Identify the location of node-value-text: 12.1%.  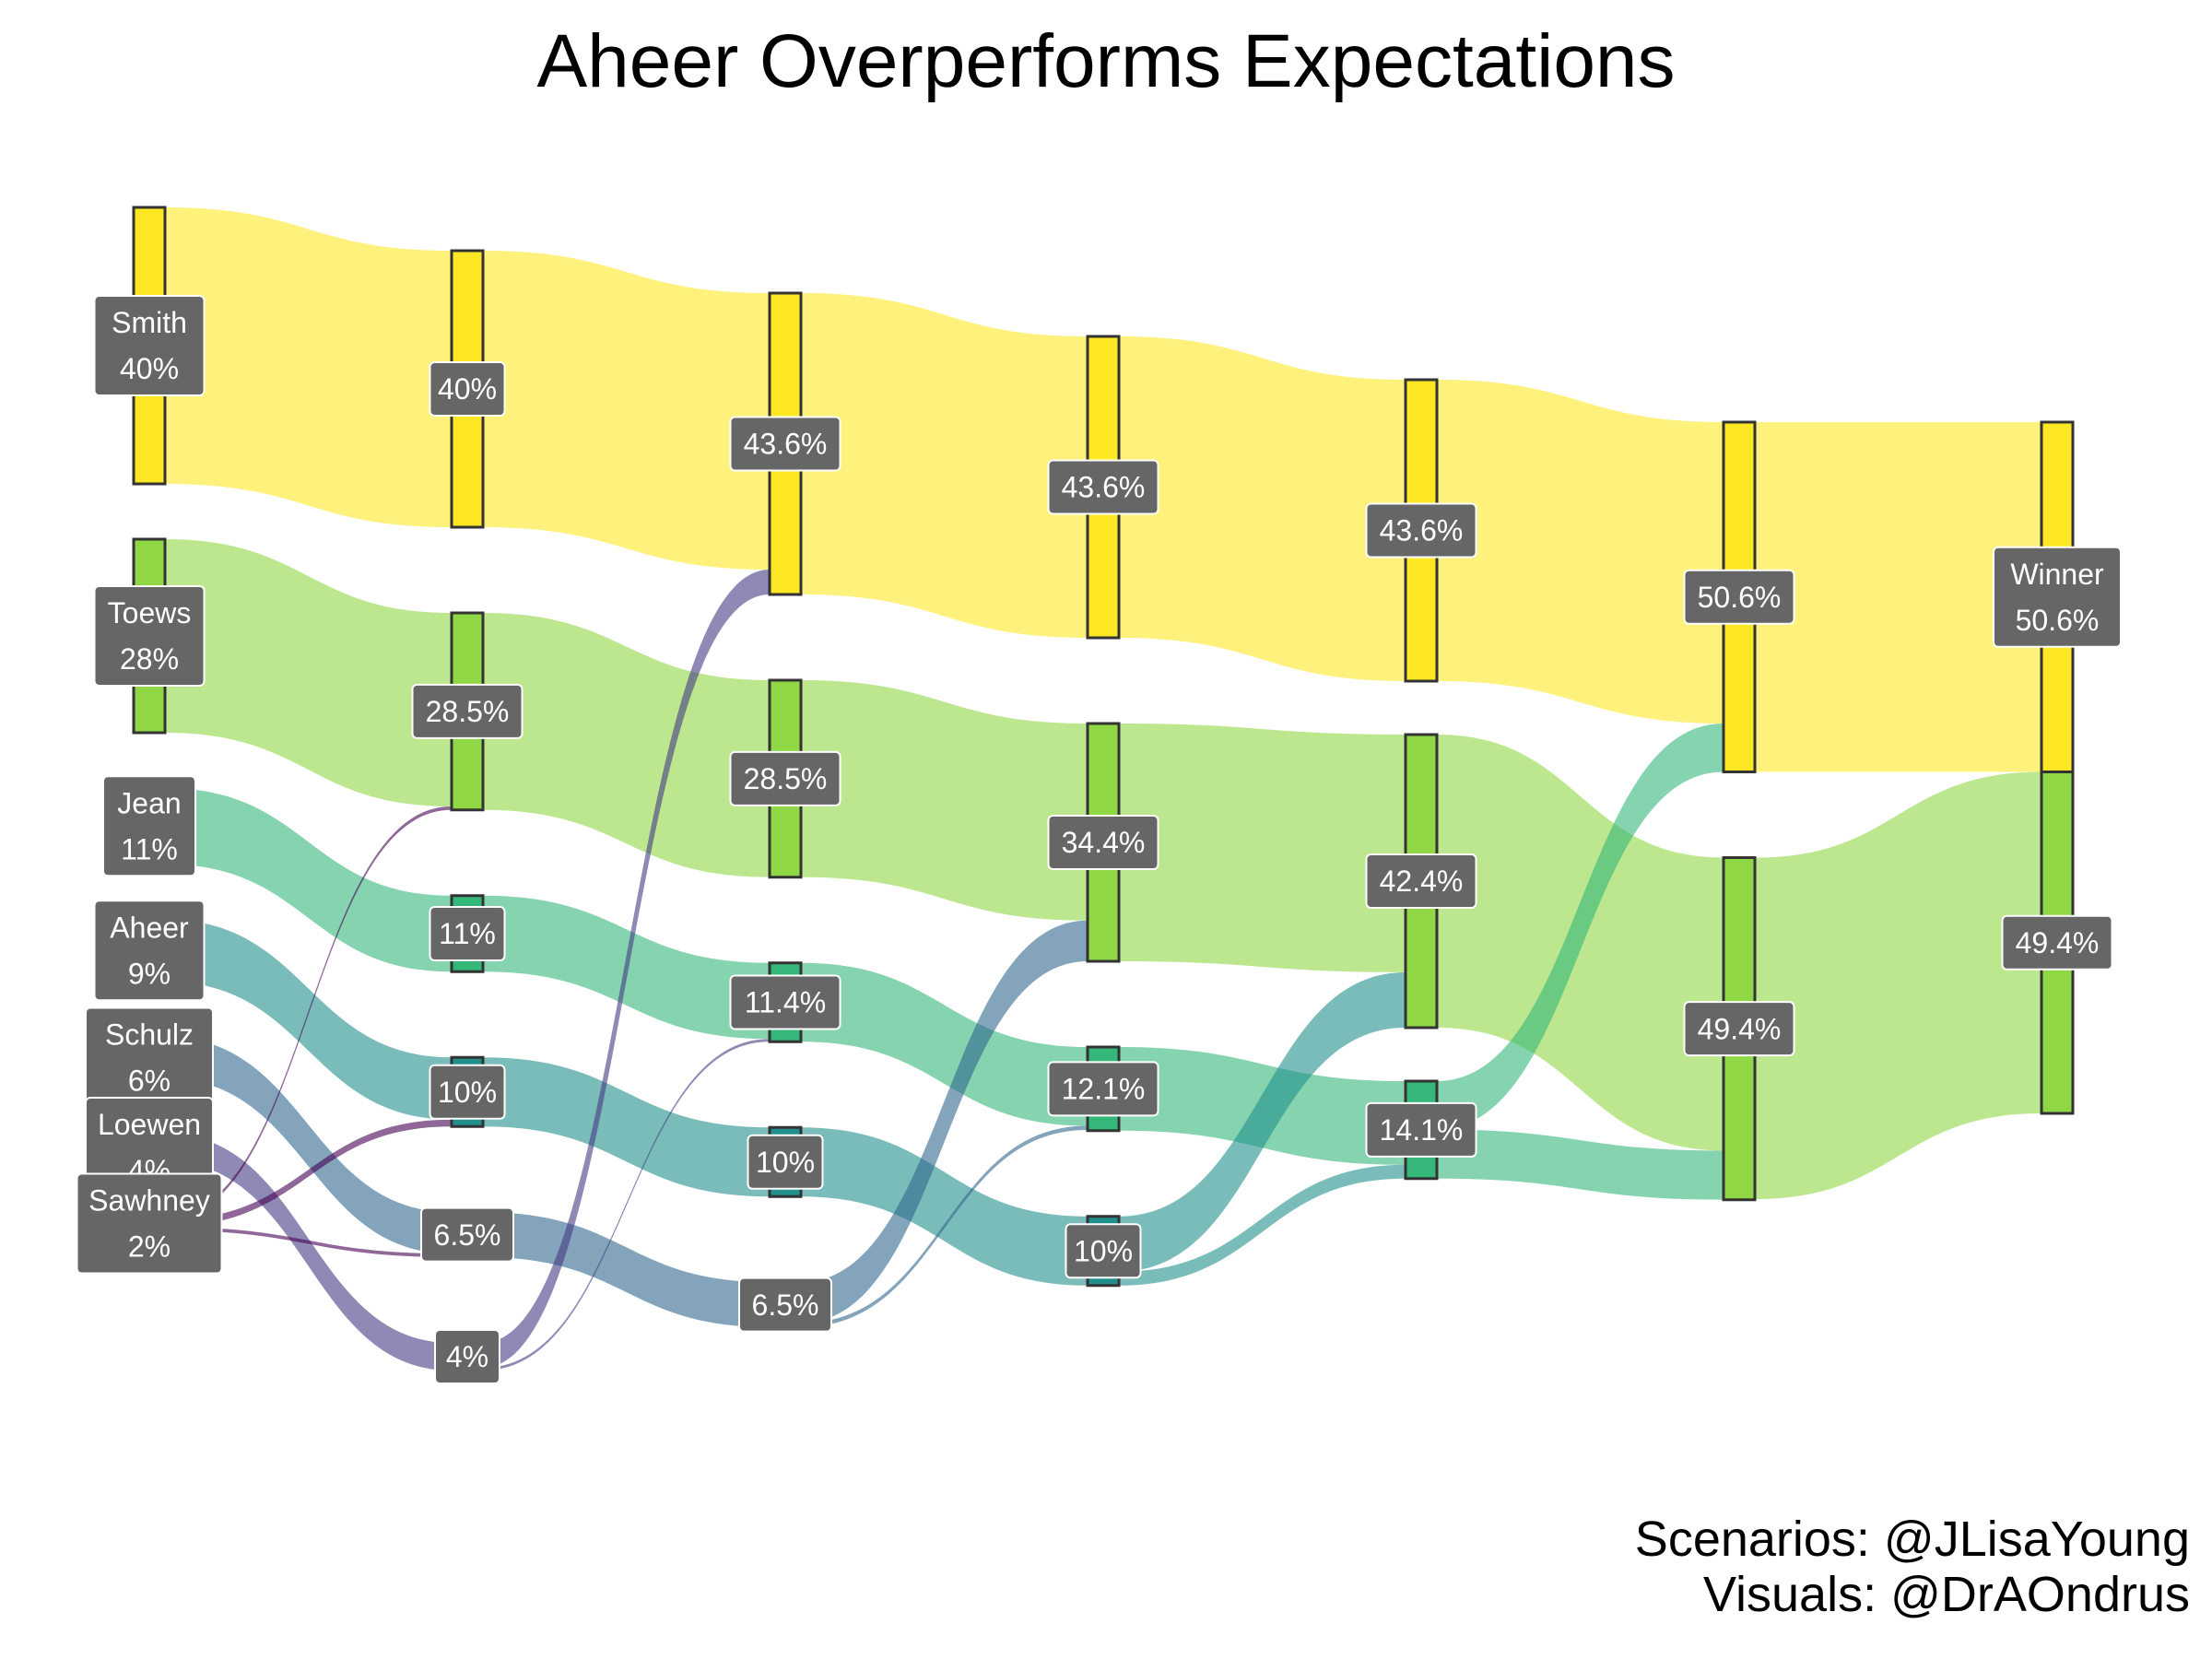
(1104, 1089).